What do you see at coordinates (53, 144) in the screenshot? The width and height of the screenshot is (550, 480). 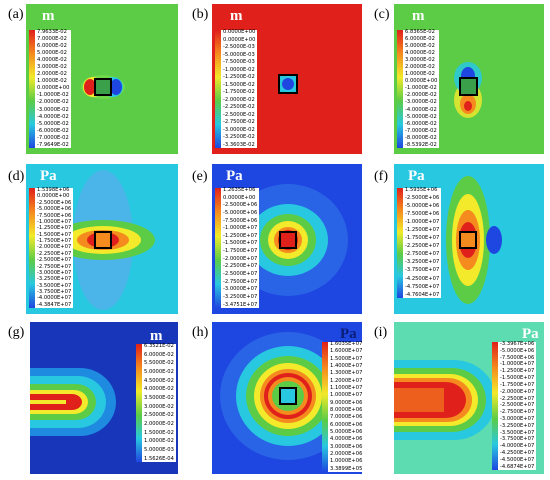 I see `legend-tick-label: -7.9649E-02` at bounding box center [53, 144].